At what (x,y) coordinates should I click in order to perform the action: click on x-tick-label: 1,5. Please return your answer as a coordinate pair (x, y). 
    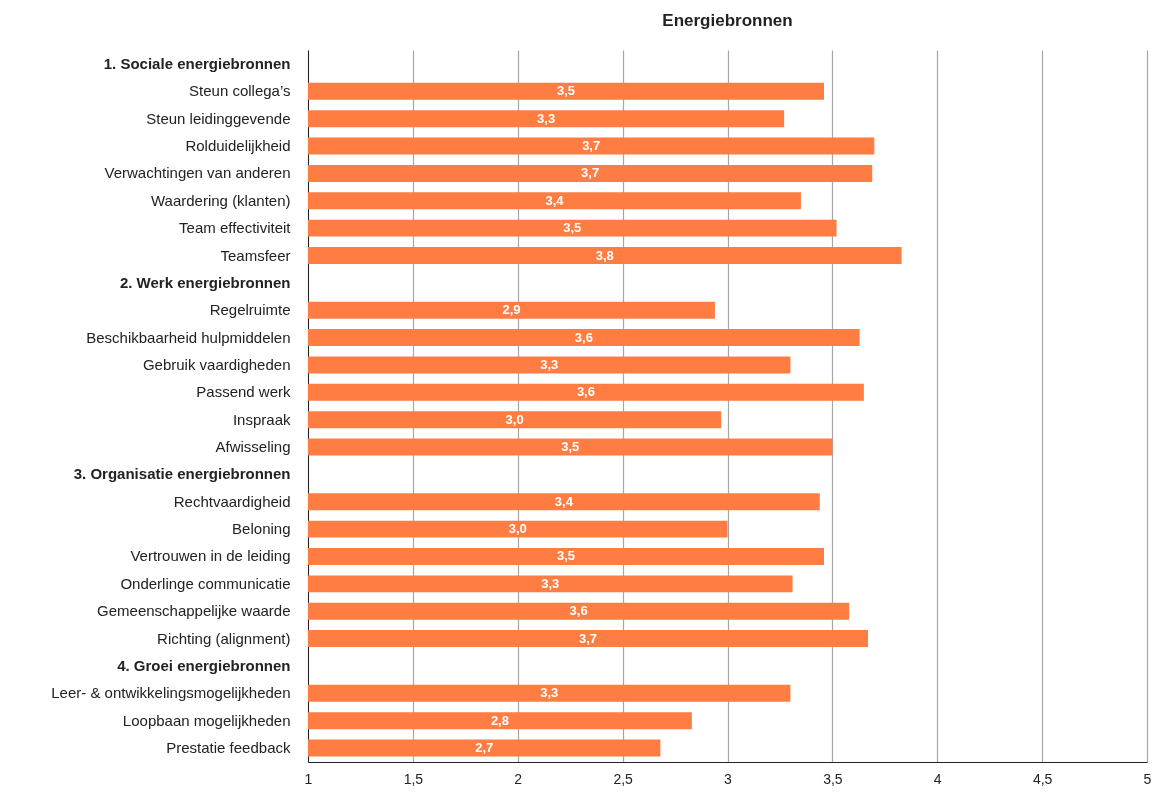
    Looking at the image, I should click on (413, 778).